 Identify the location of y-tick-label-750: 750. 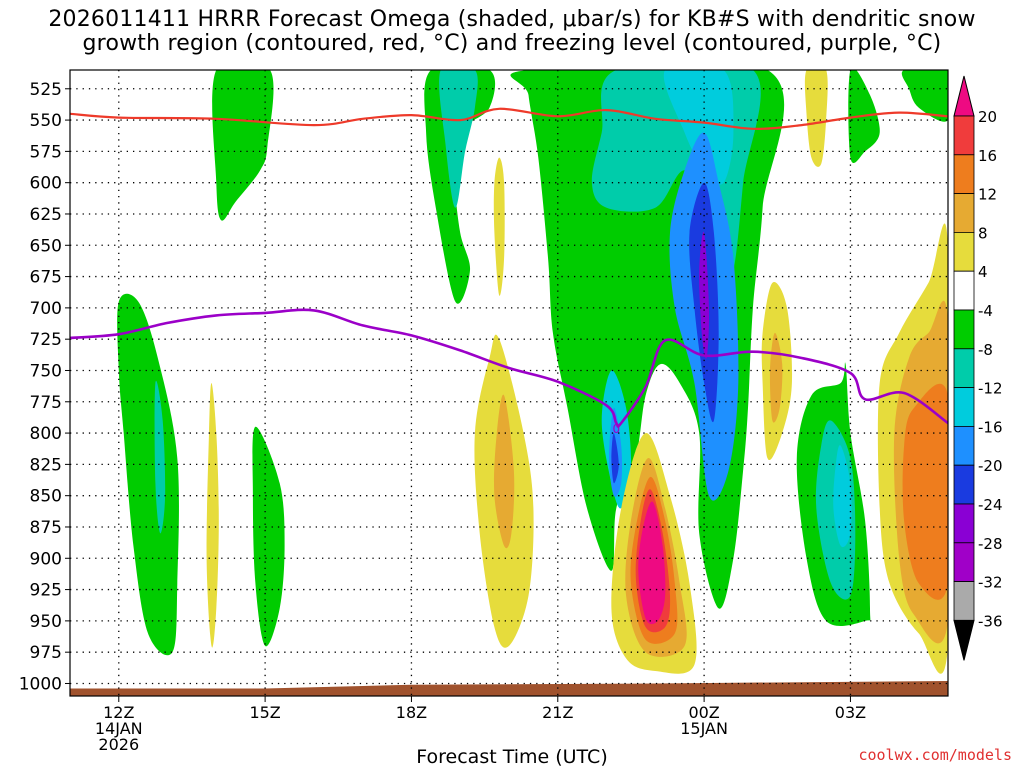
(46, 371).